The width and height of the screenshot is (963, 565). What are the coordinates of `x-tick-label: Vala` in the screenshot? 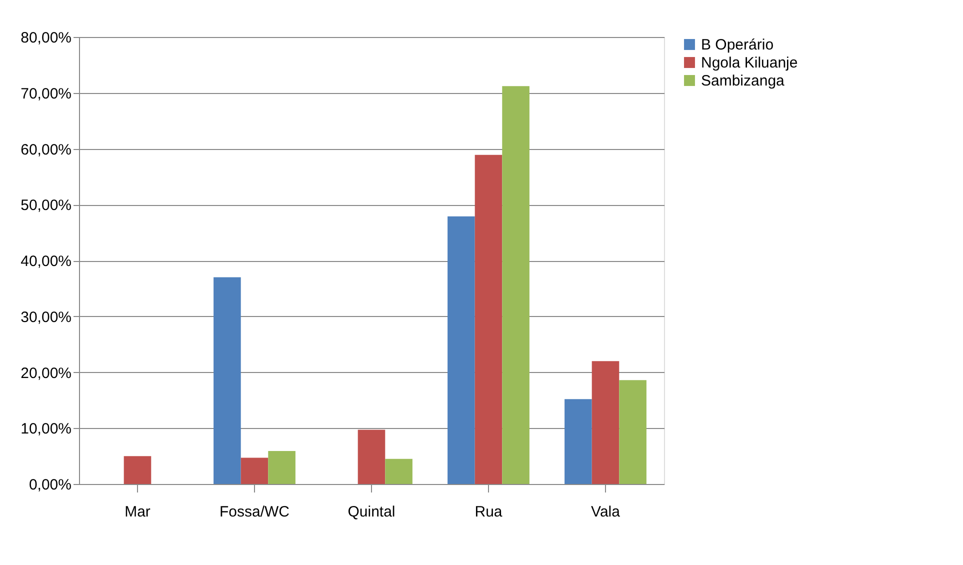 It's located at (606, 512).